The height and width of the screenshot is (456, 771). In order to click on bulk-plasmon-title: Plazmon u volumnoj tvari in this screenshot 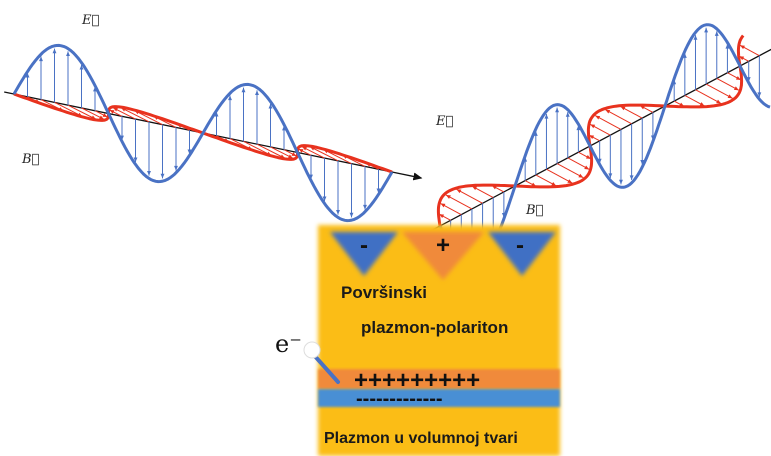, I will do `click(421, 438)`.